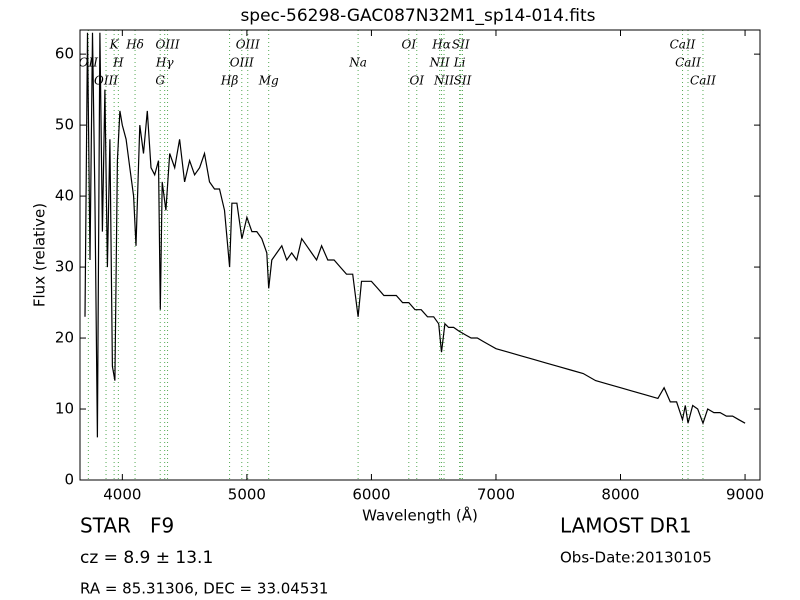 This screenshot has height=600, width=800. What do you see at coordinates (160, 81) in the screenshot?
I see `spectral-line-label: G` at bounding box center [160, 81].